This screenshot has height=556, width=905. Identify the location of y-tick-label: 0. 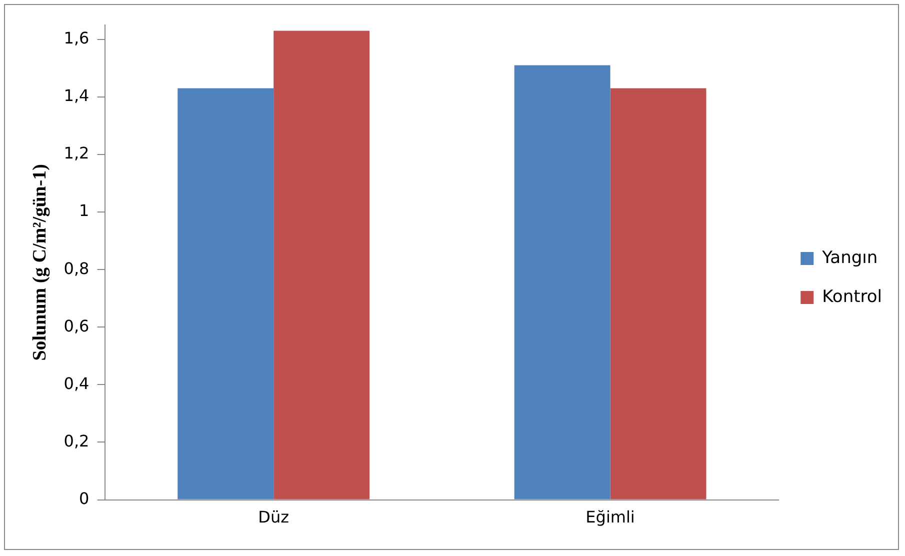
(84, 498).